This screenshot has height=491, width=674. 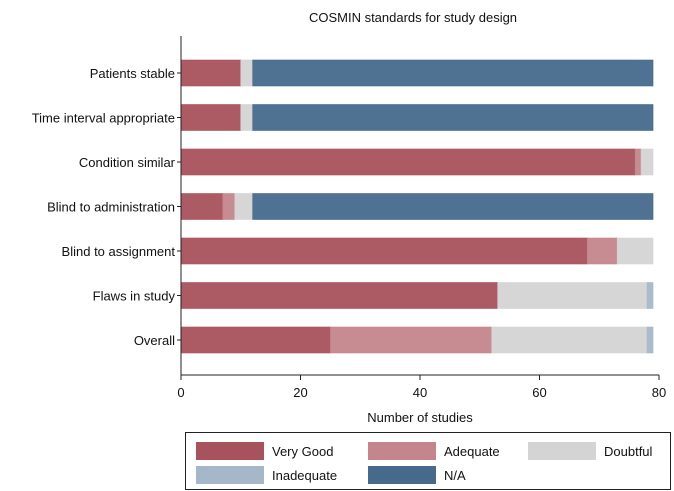 What do you see at coordinates (455, 475) in the screenshot?
I see `legend-label: N/A` at bounding box center [455, 475].